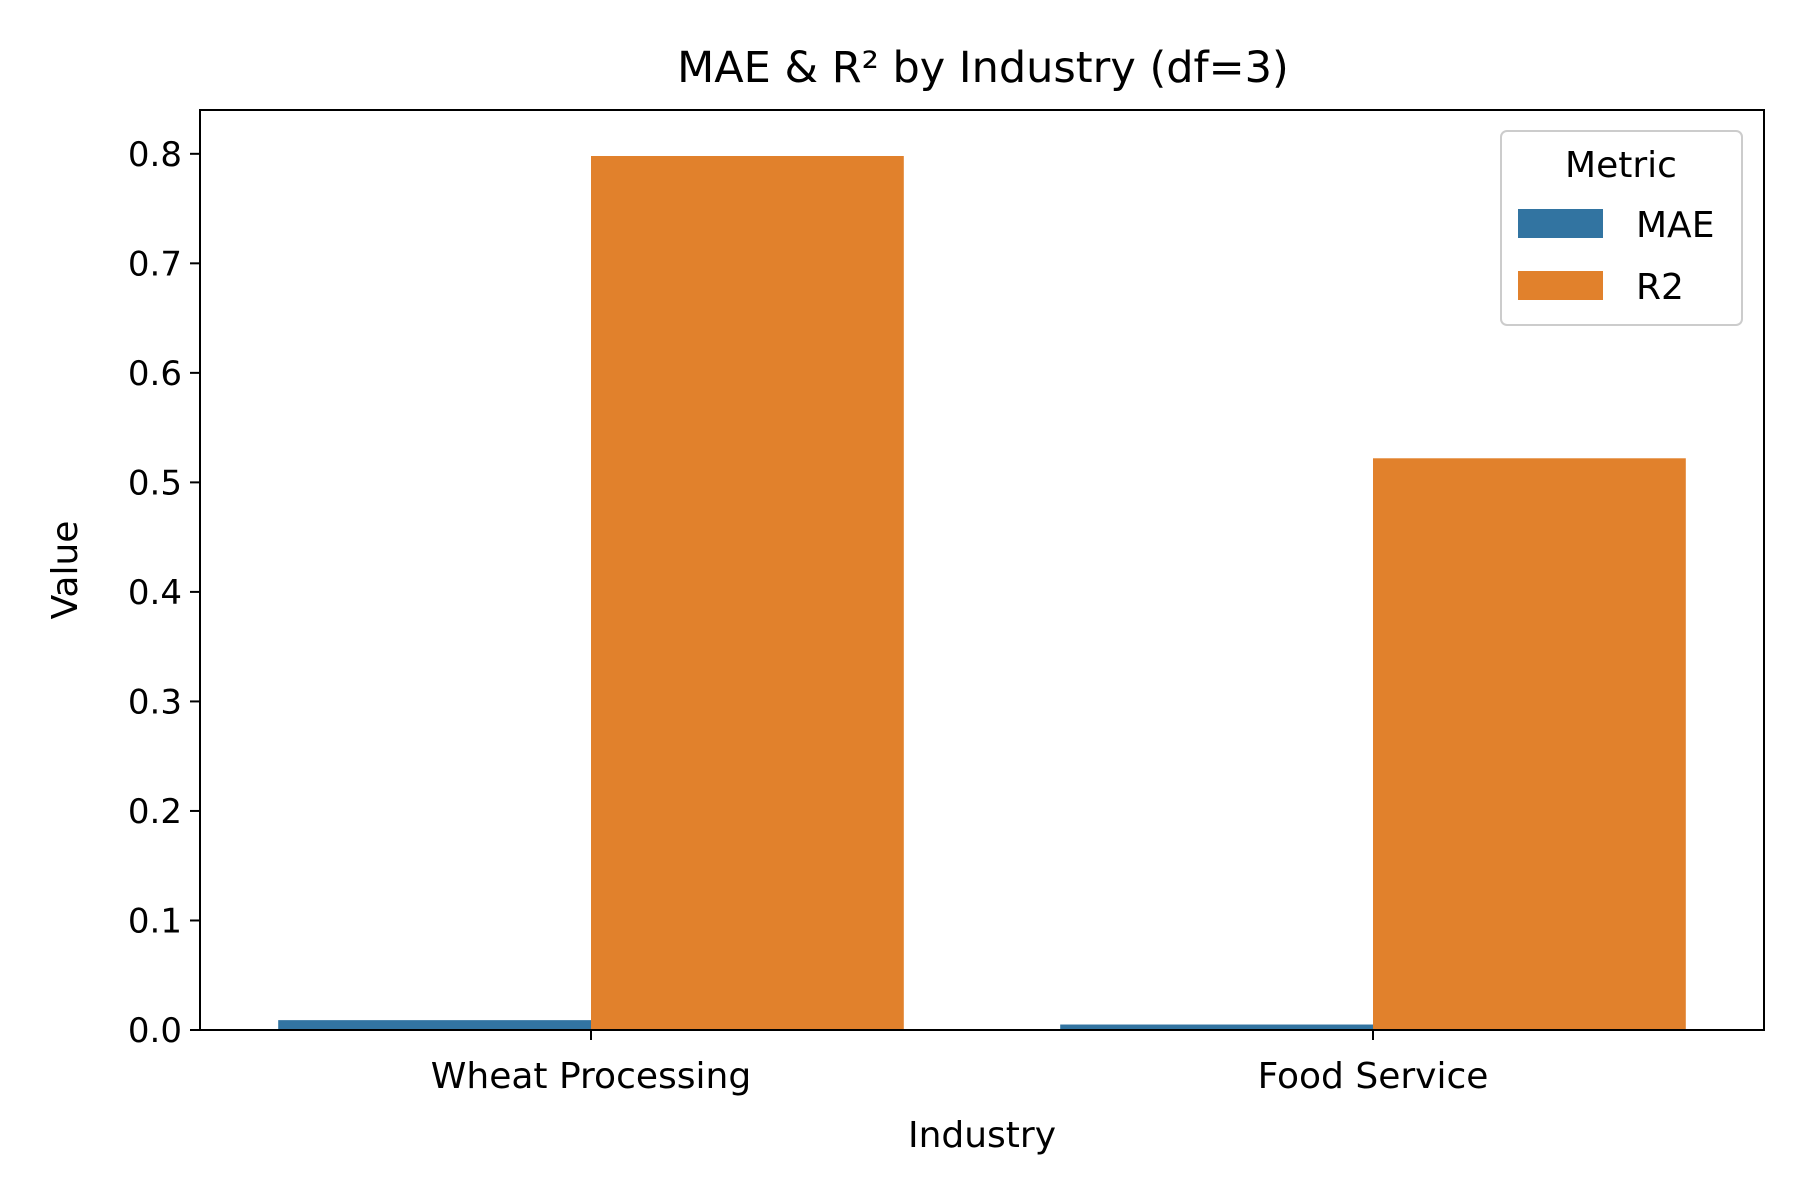 The height and width of the screenshot is (1204, 1800). Describe the element at coordinates (434, 1025) in the screenshot. I see `bar-mae-wheat-processing` at that location.